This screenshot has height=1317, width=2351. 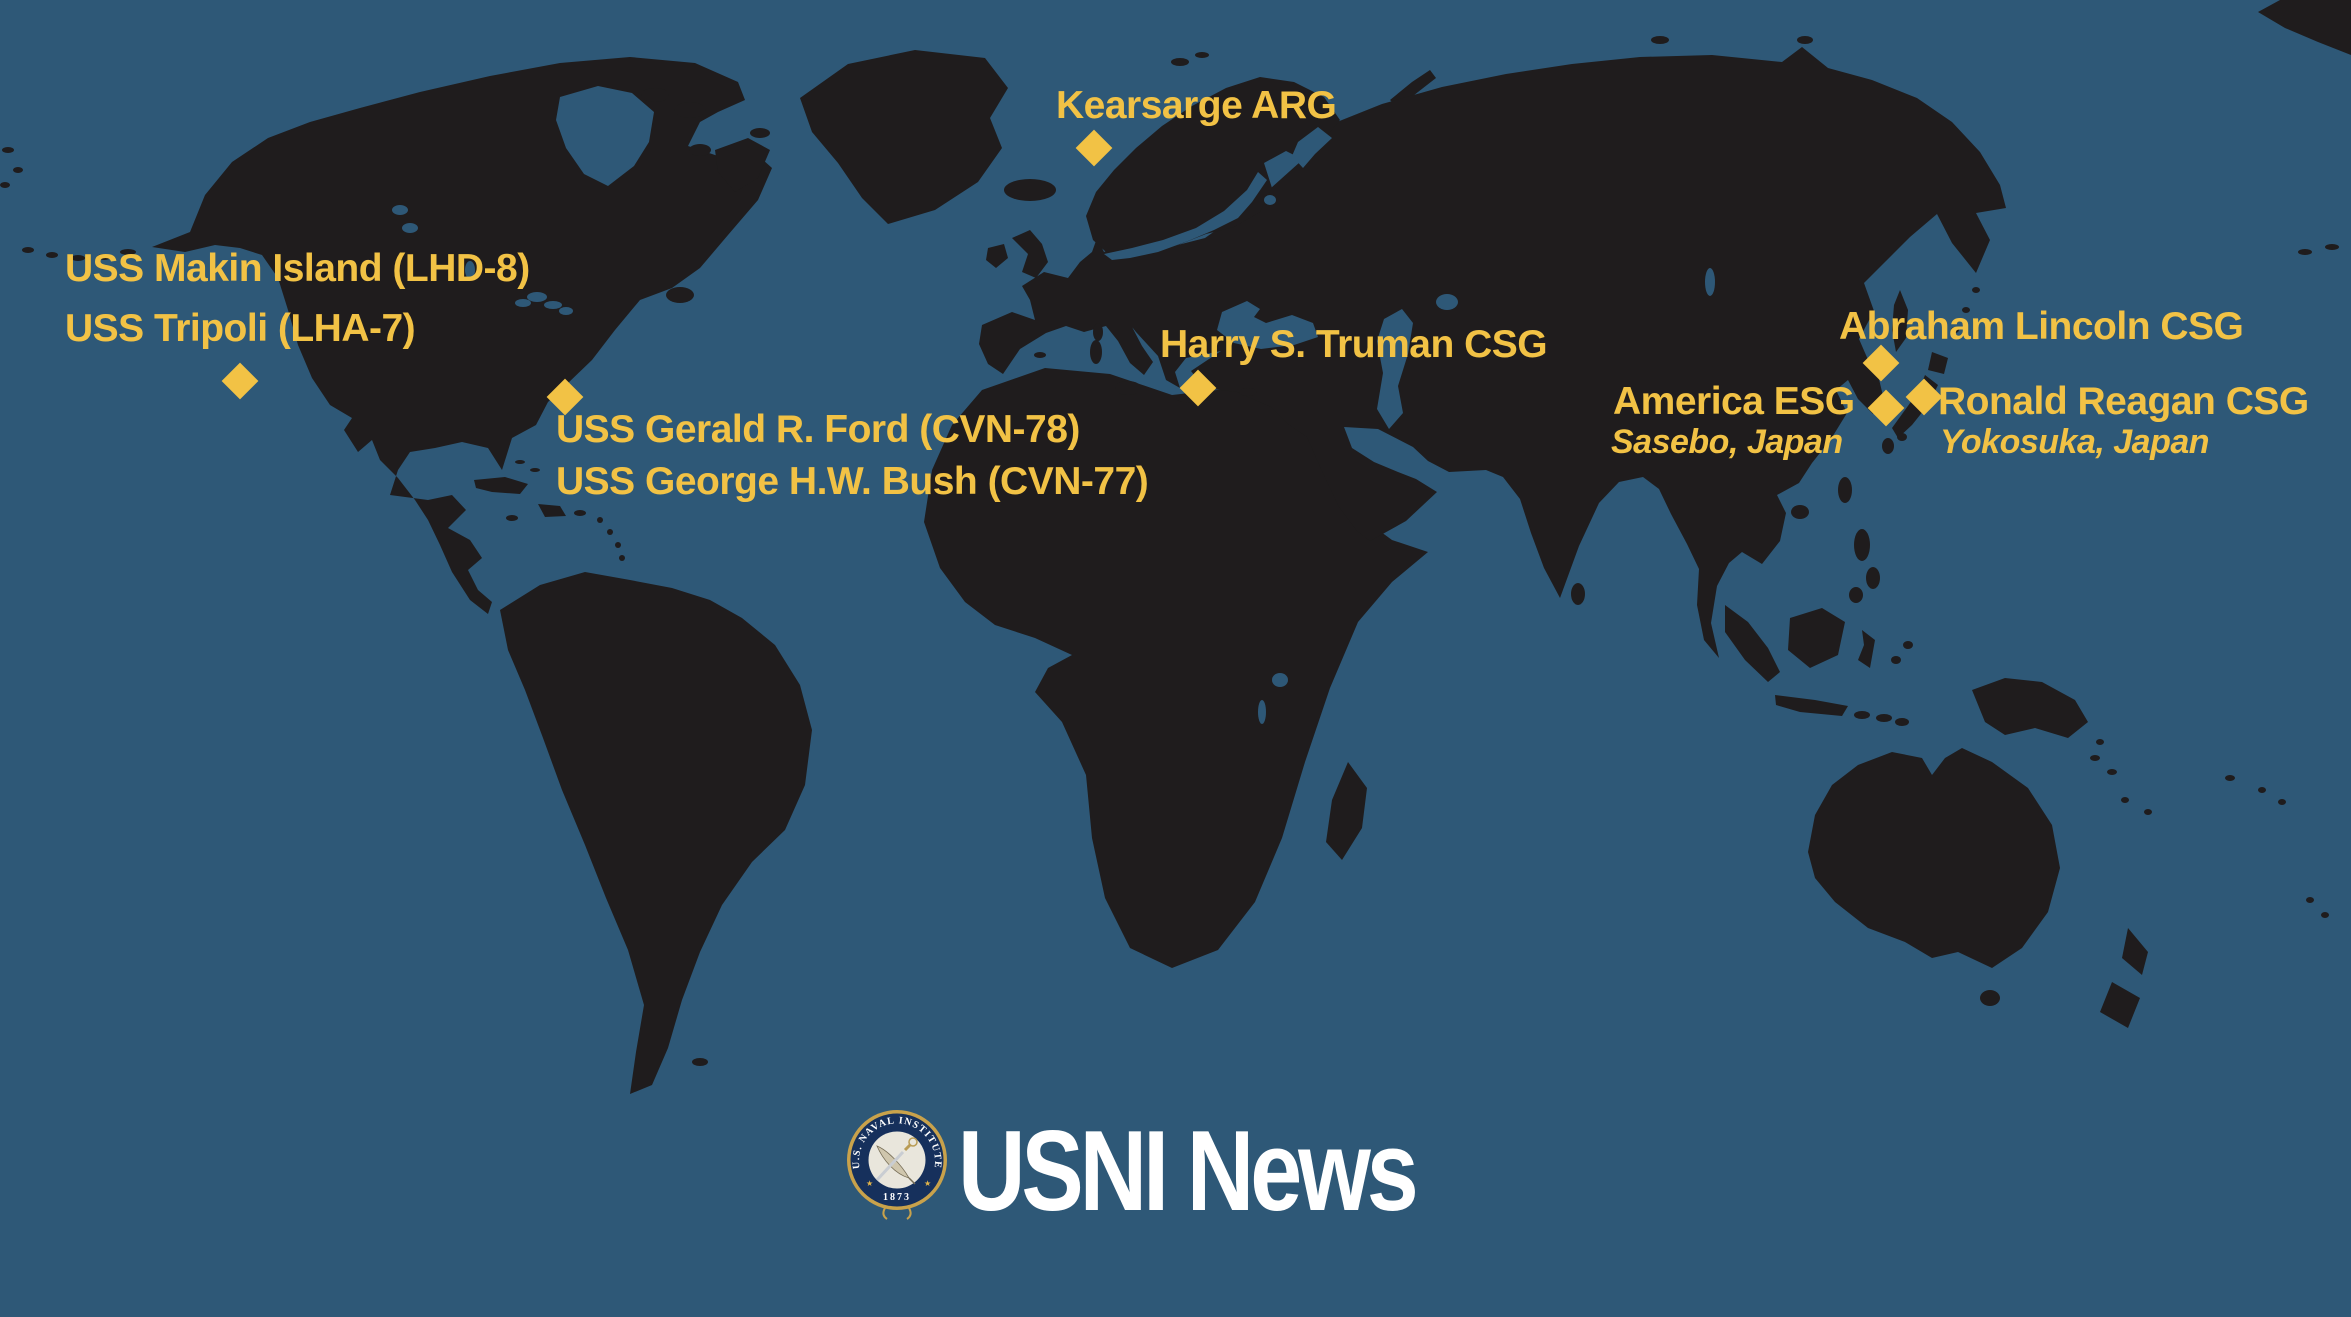 What do you see at coordinates (2209, 828) in the screenshot?
I see `pacific-islands` at bounding box center [2209, 828].